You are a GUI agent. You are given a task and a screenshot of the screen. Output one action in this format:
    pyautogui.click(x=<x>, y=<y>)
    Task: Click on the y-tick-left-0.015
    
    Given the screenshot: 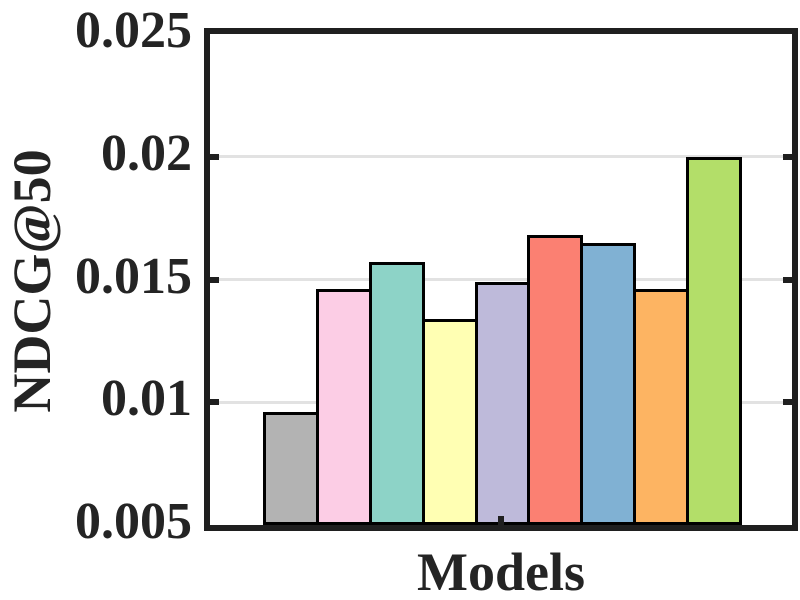 What is the action you would take?
    pyautogui.click(x=214, y=279)
    